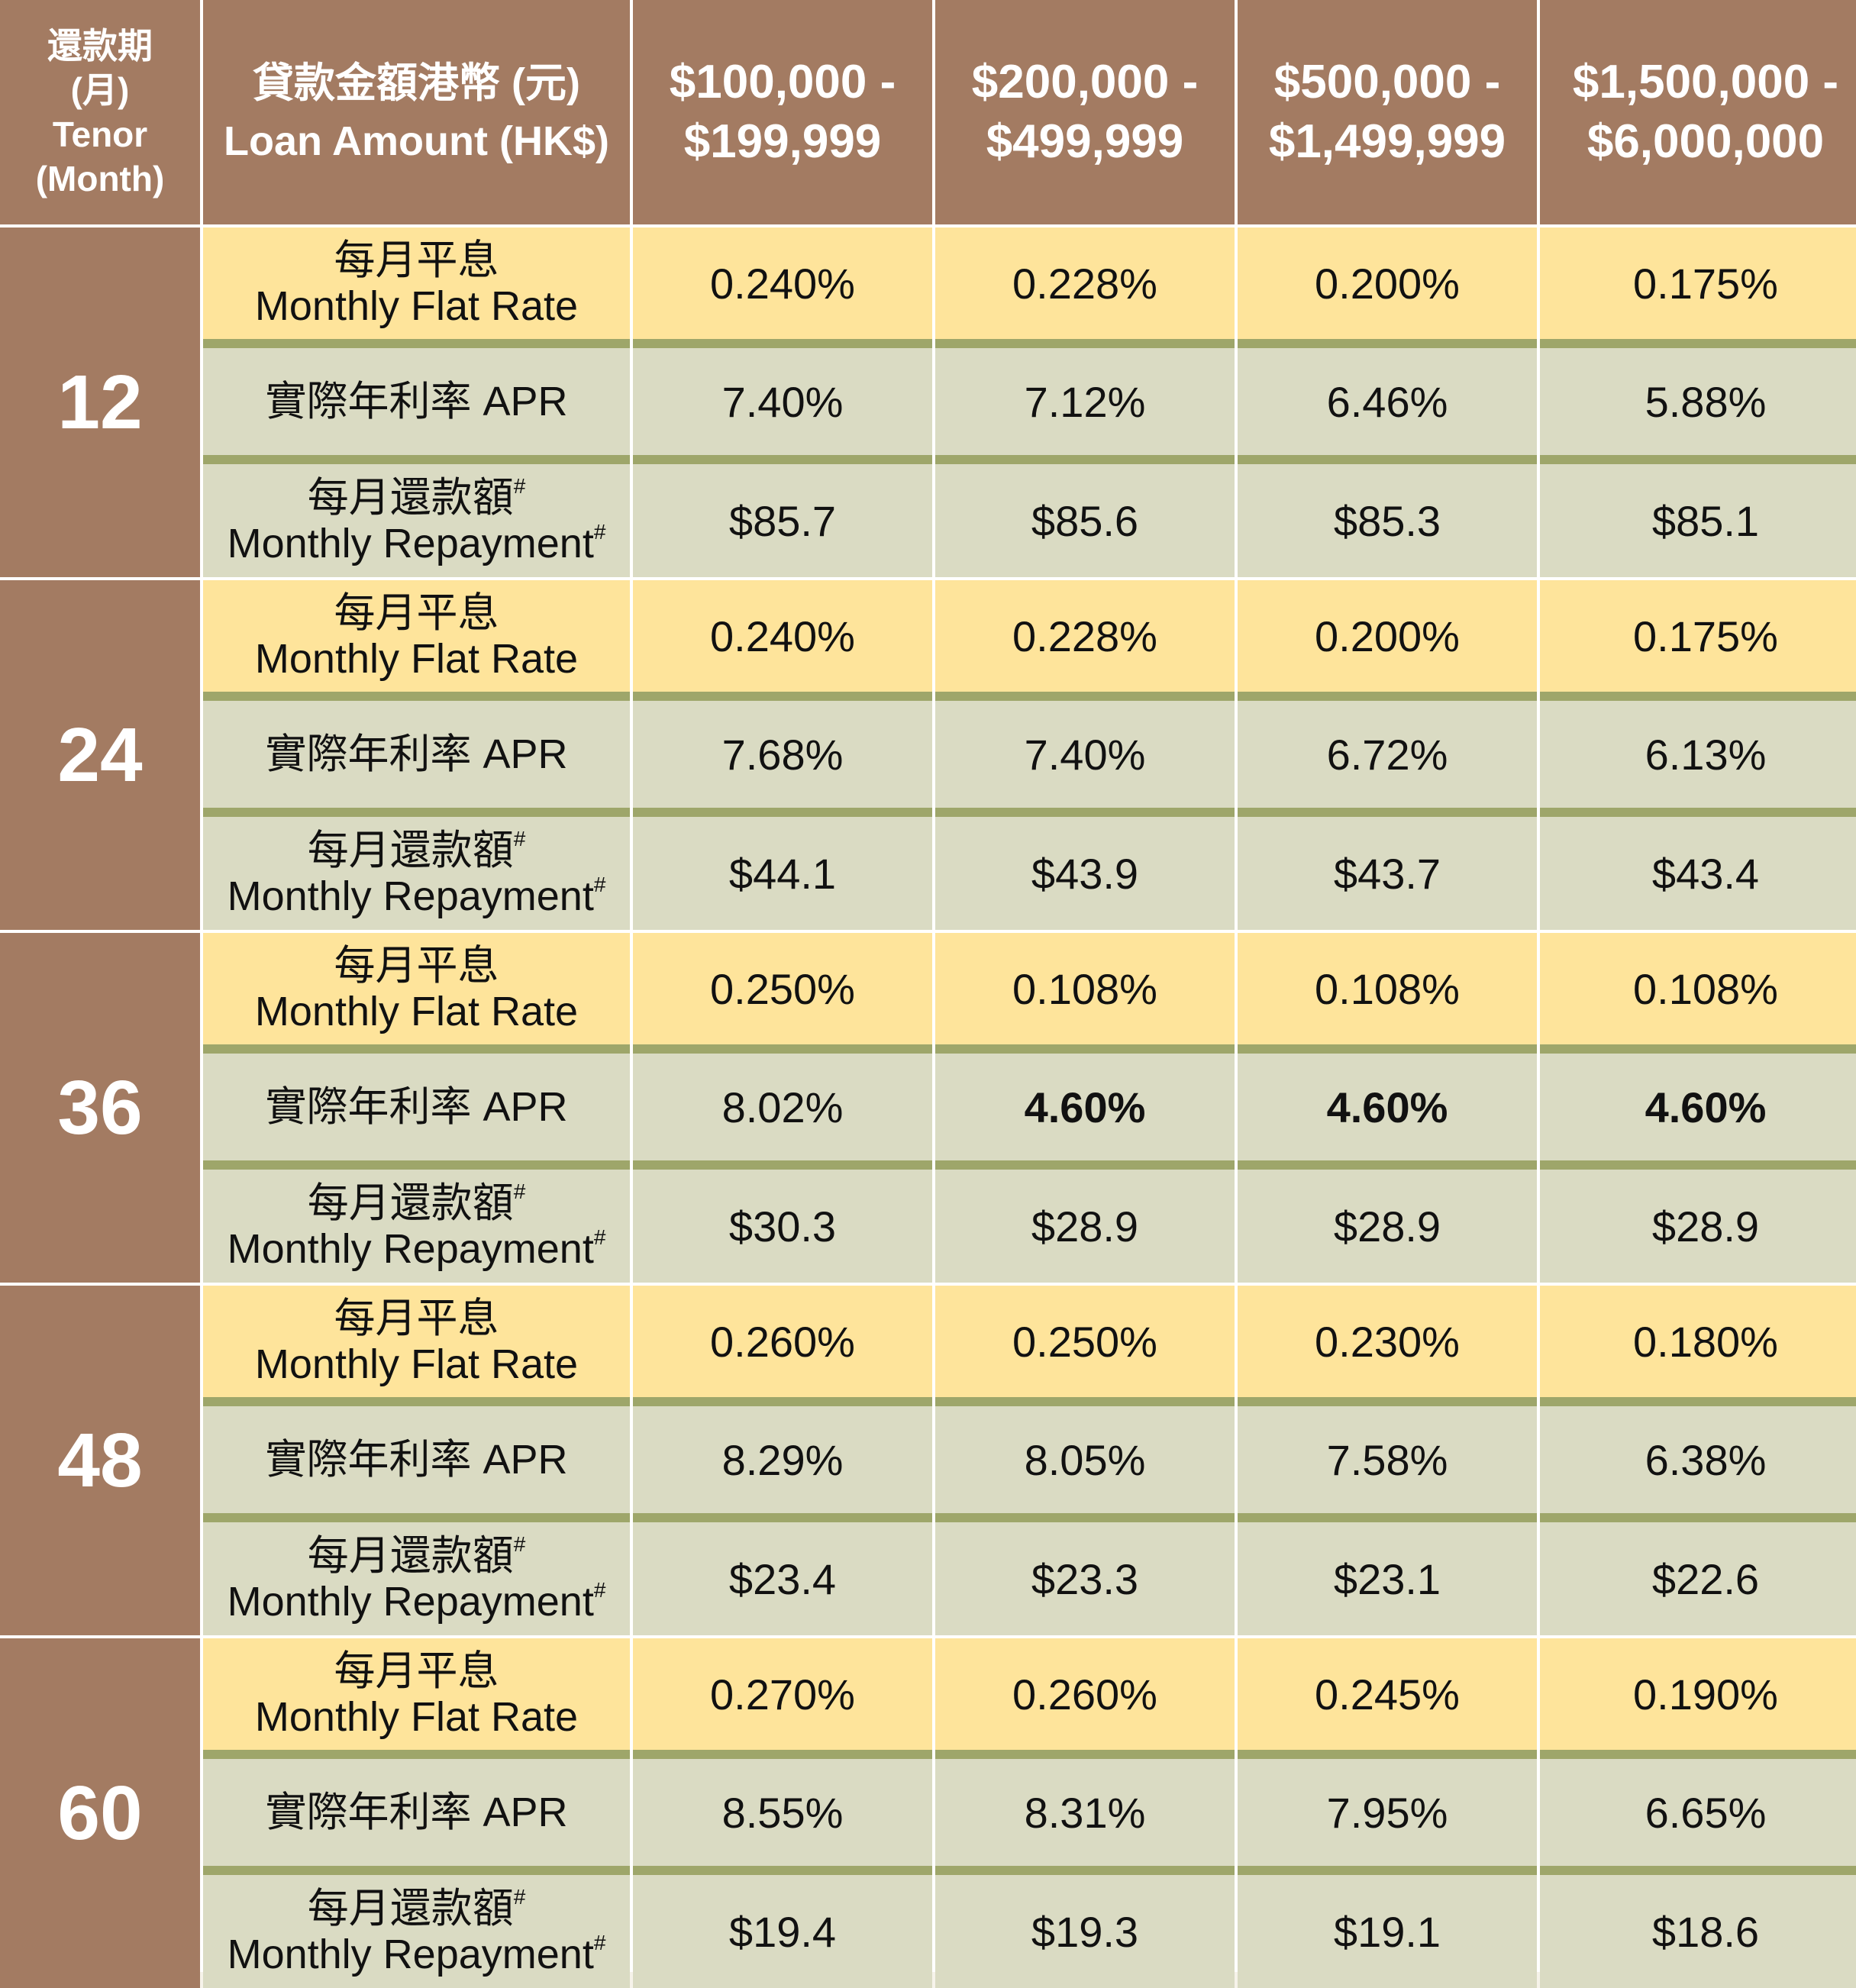 The image size is (1856, 1988). Describe the element at coordinates (1387, 1694) in the screenshot. I see `flat-rate-cell: 0.245%` at that location.